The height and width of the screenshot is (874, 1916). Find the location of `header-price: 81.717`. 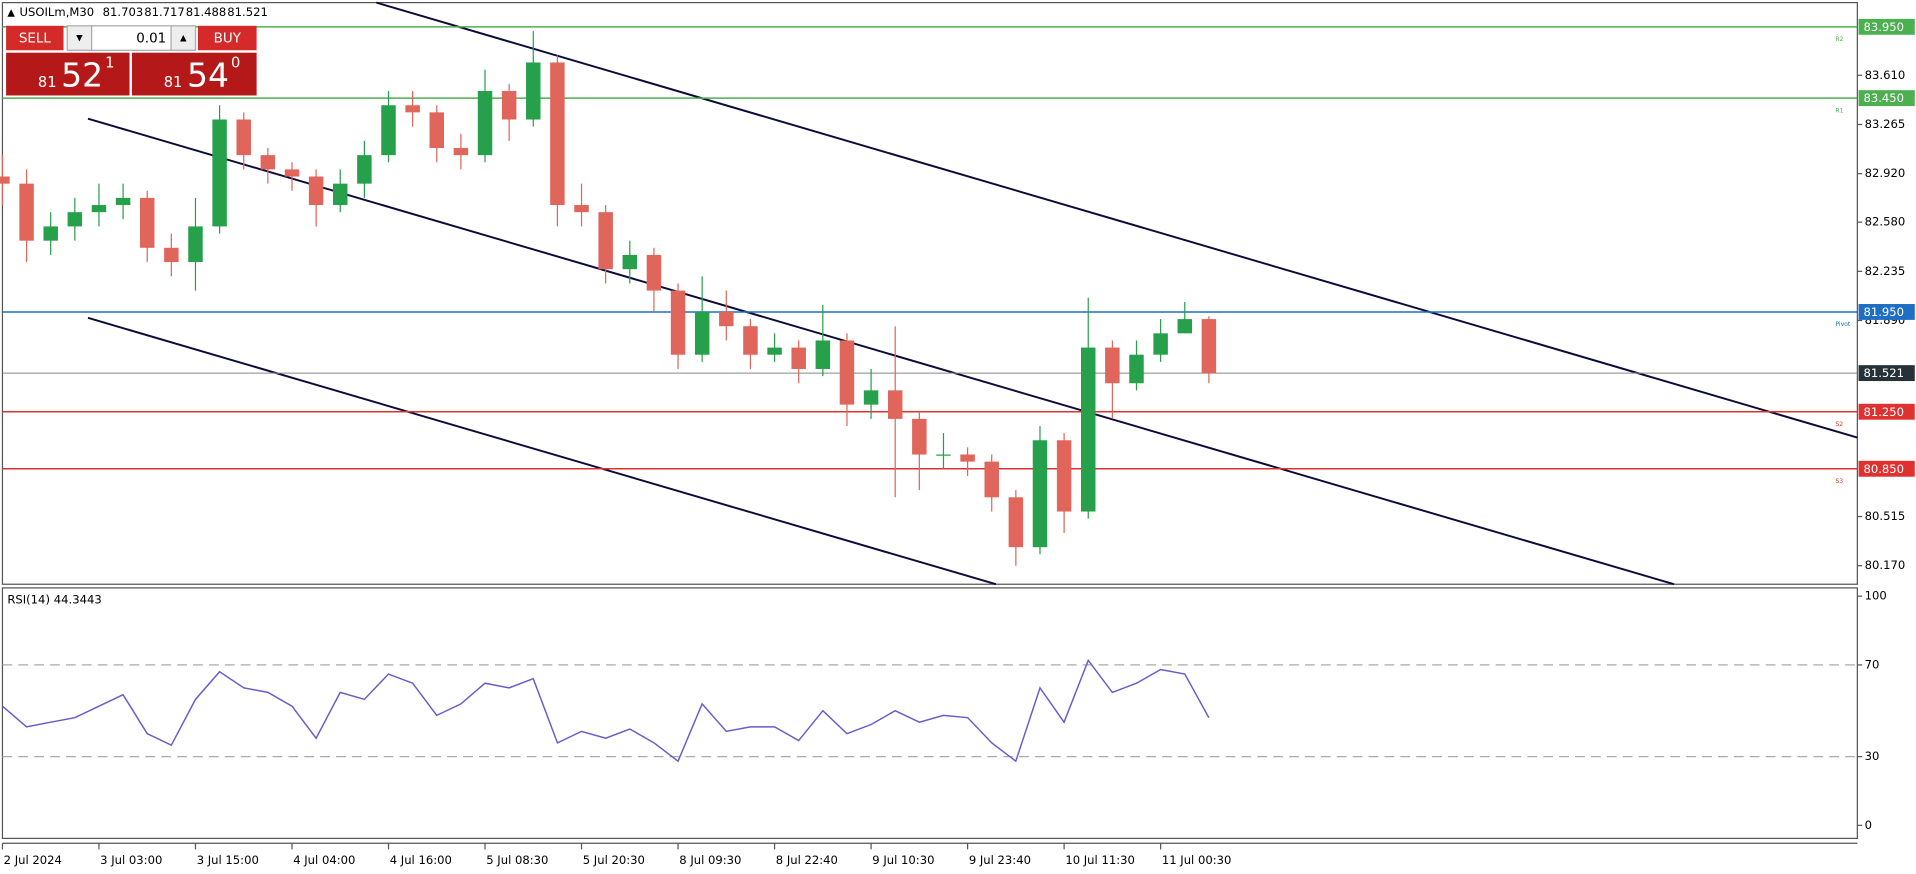

header-price: 81.717 is located at coordinates (164, 12).